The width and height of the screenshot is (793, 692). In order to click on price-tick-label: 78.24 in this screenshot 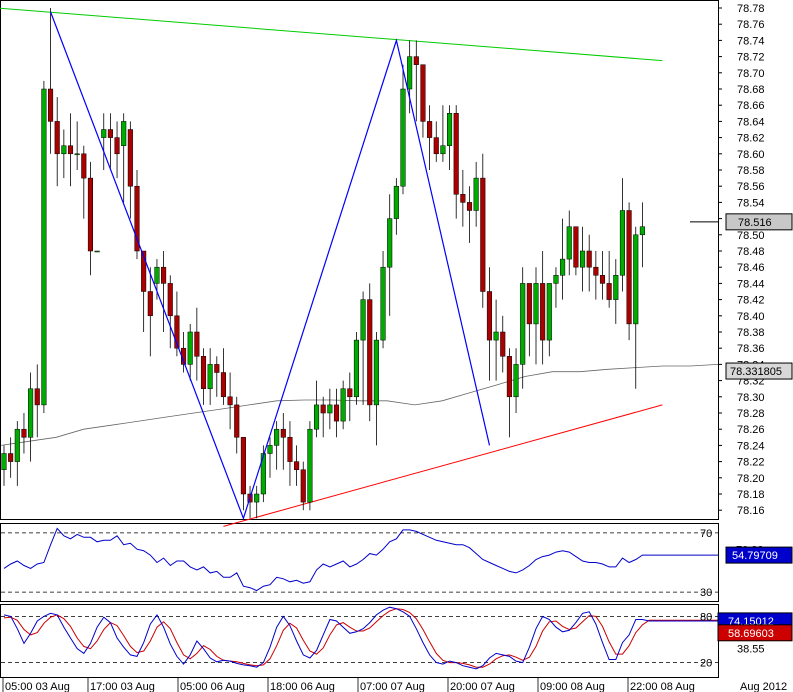, I will do `click(751, 446)`.